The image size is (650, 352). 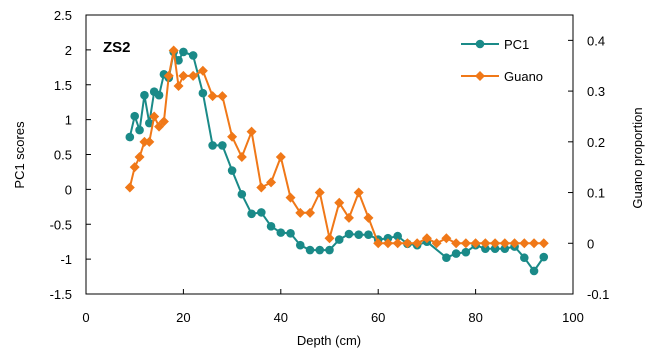 I want to click on y-tick-label: -1, so click(x=66, y=259).